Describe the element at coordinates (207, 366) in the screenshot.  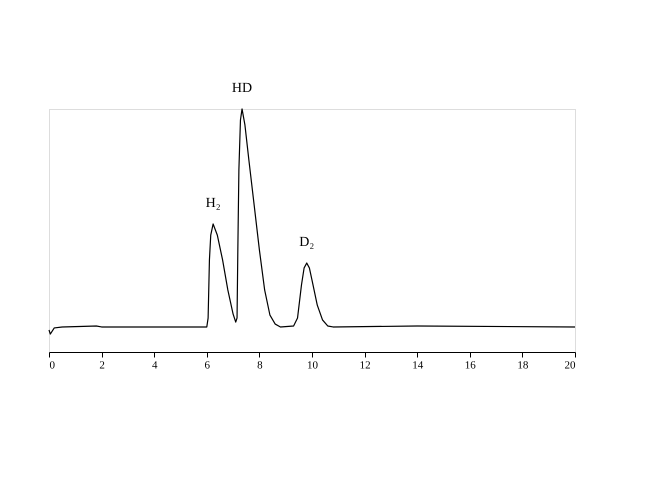
I see `x-tick-label: 6` at that location.